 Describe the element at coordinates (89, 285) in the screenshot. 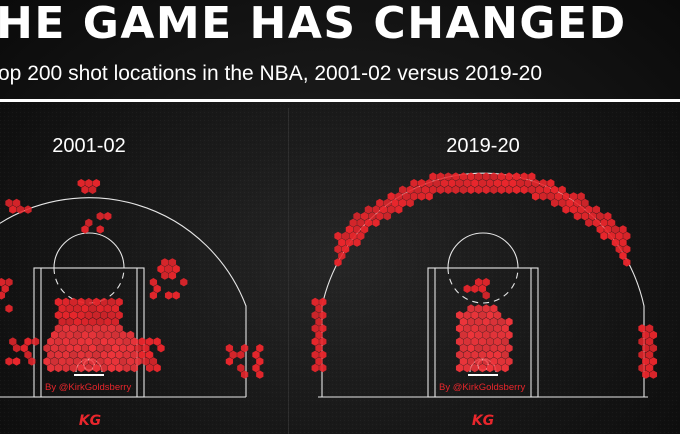

I see `free-throw-circle-bottom` at that location.